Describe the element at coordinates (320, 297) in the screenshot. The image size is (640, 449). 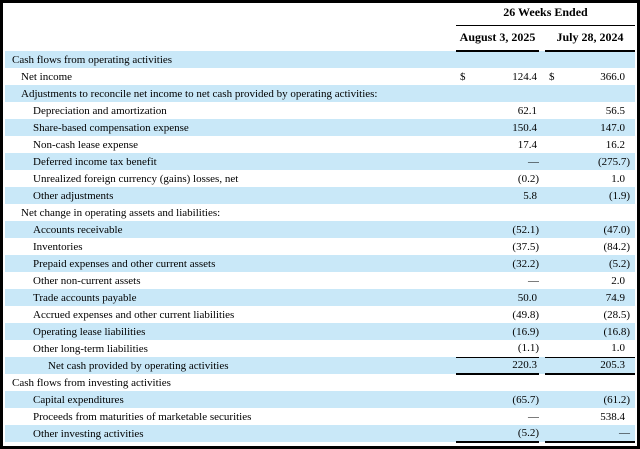
I see `table-row: Trade accounts payable 50.0 74.9` at that location.